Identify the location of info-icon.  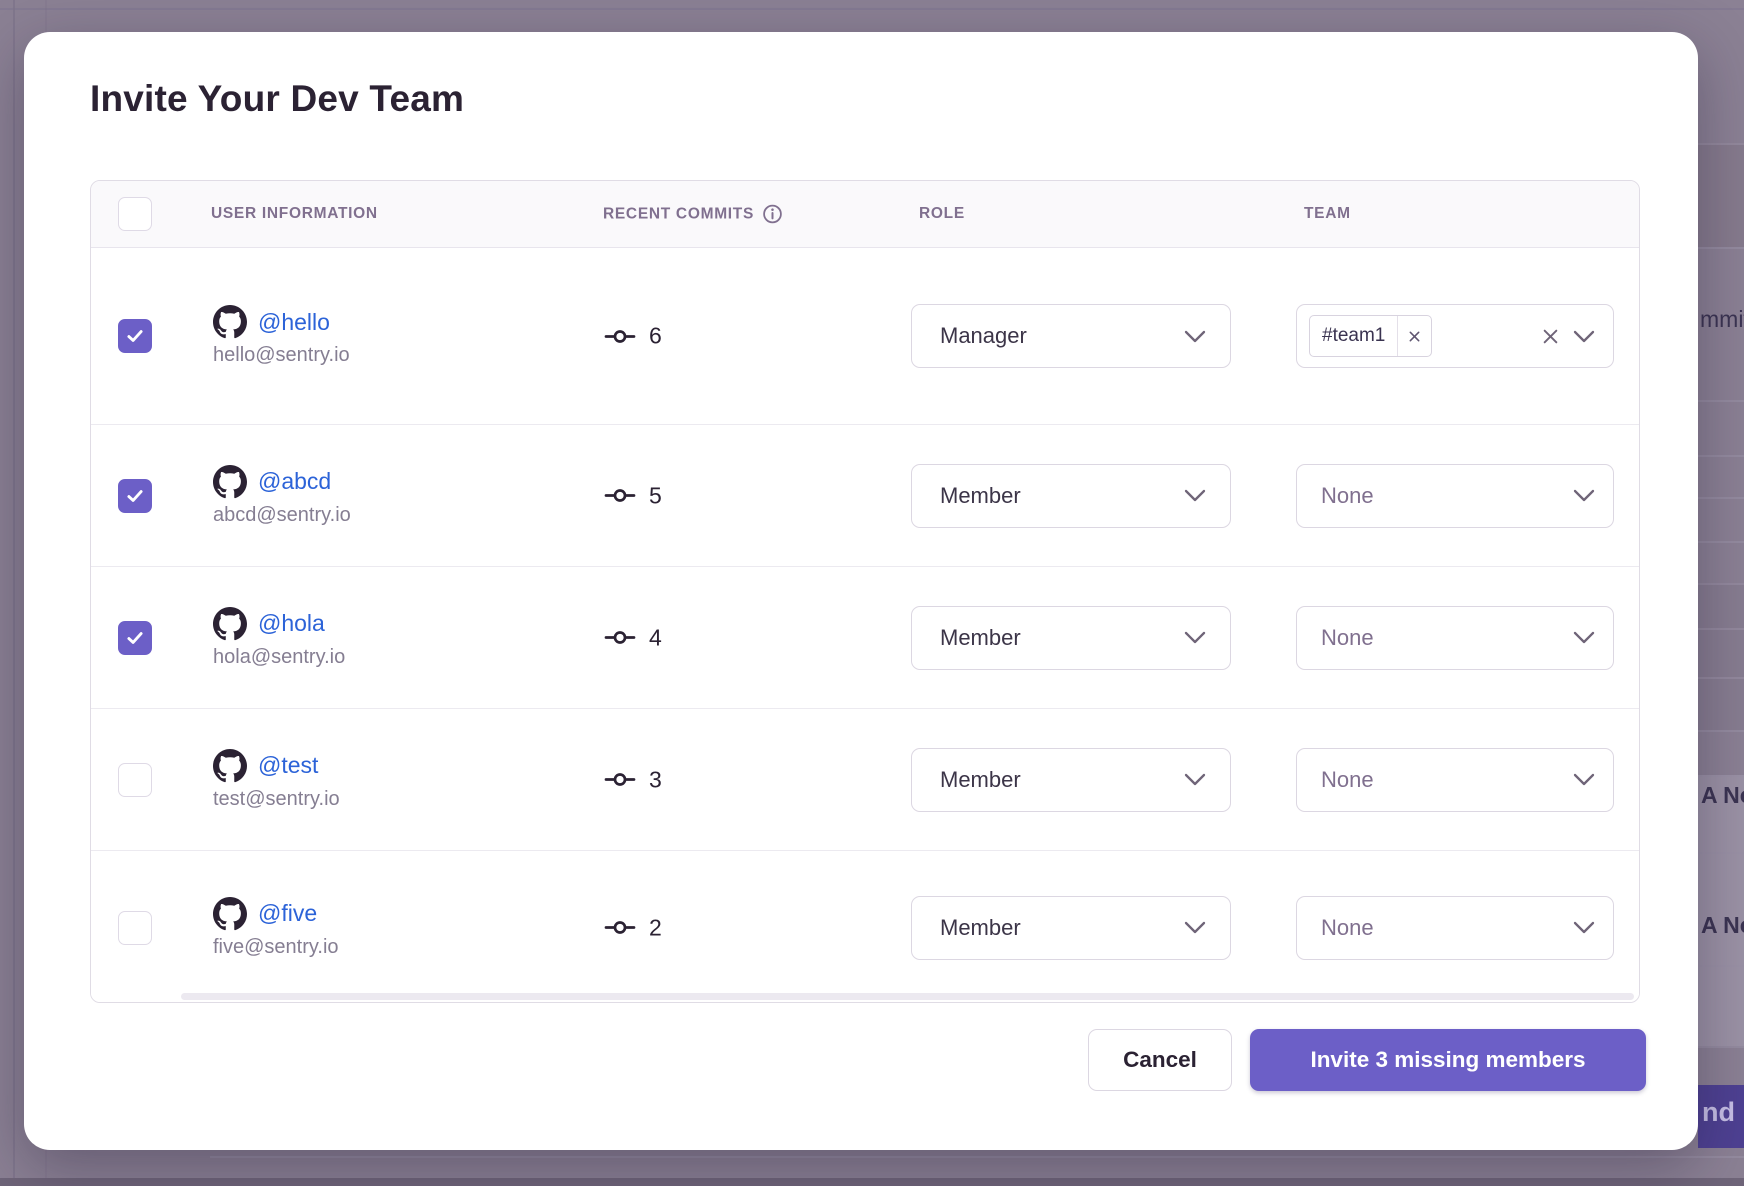
(772, 214).